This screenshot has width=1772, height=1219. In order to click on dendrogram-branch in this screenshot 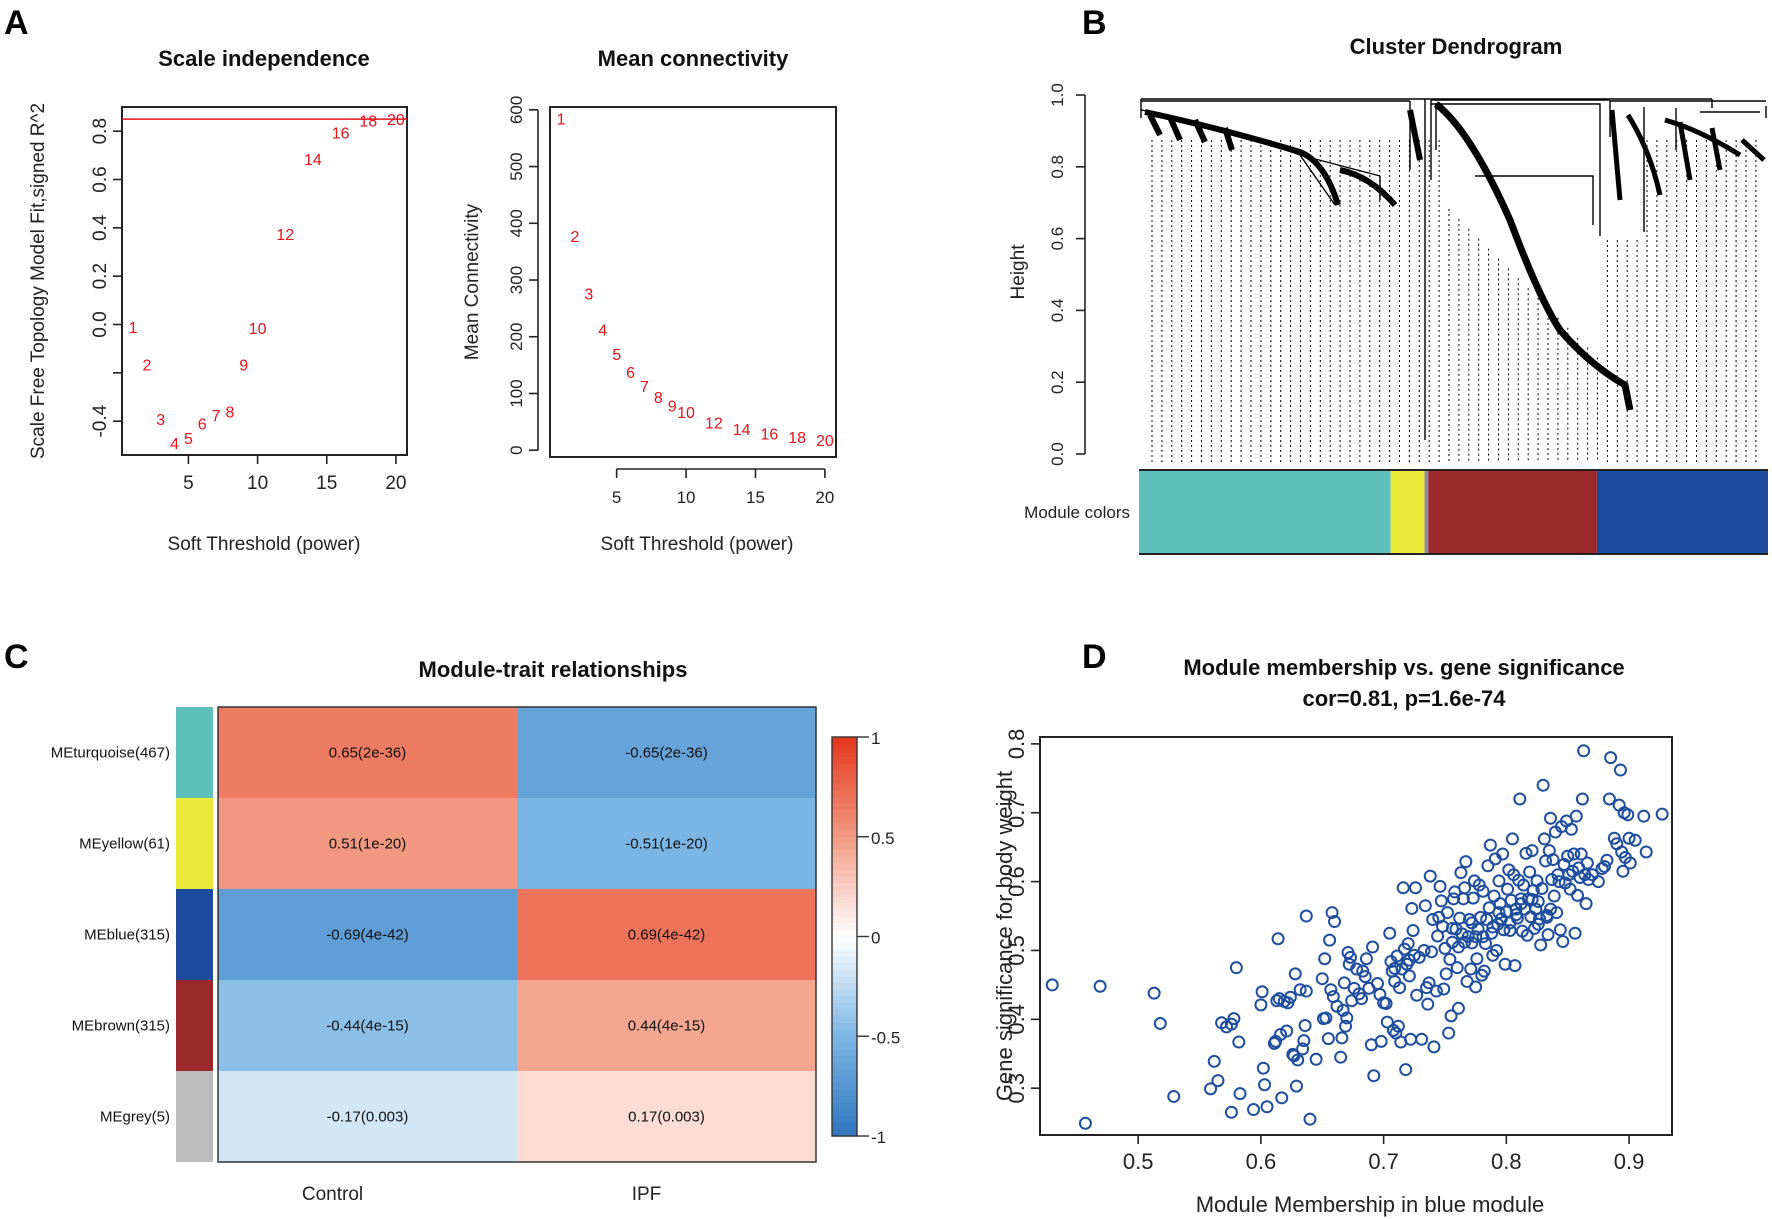, I will do `click(1701, 165)`.